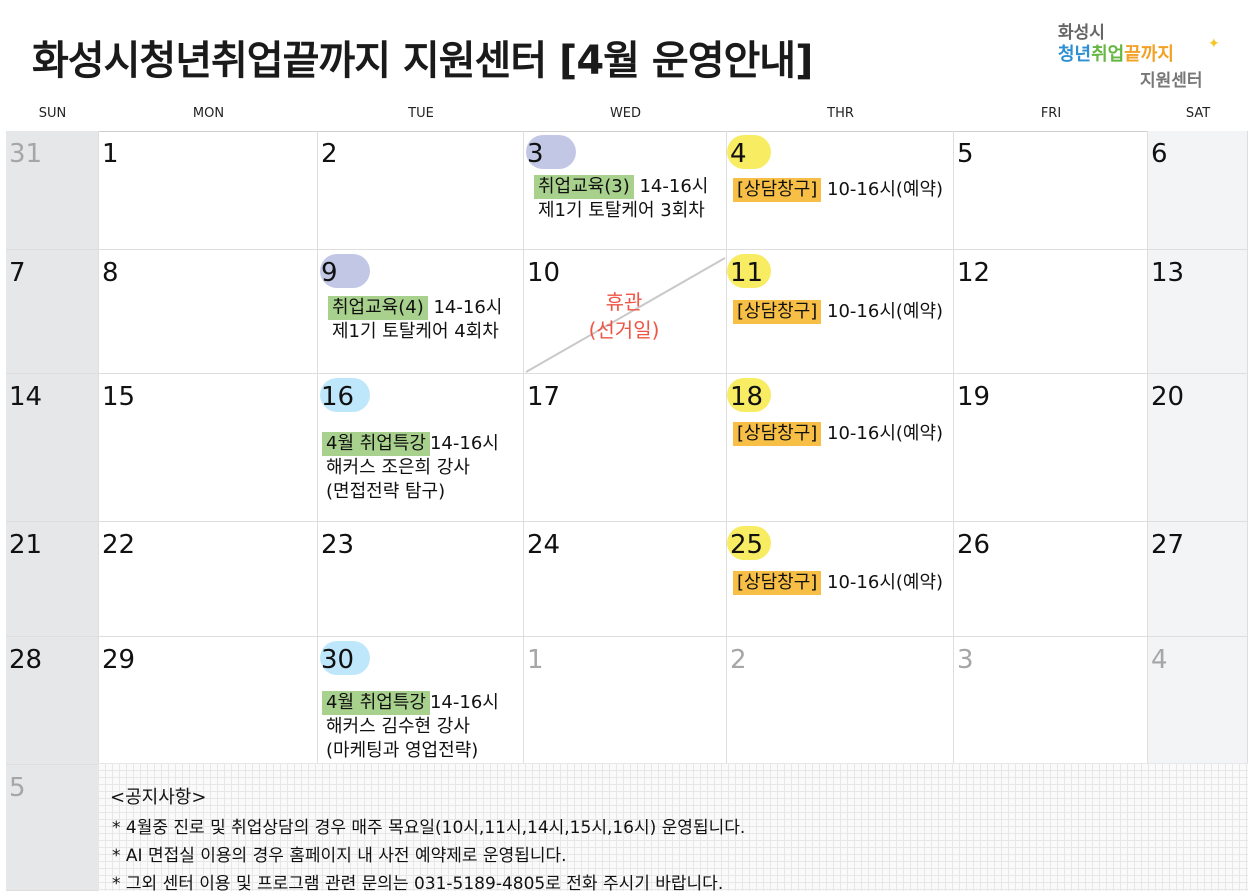 The image size is (1260, 894). I want to click on day-number: 10, so click(544, 273).